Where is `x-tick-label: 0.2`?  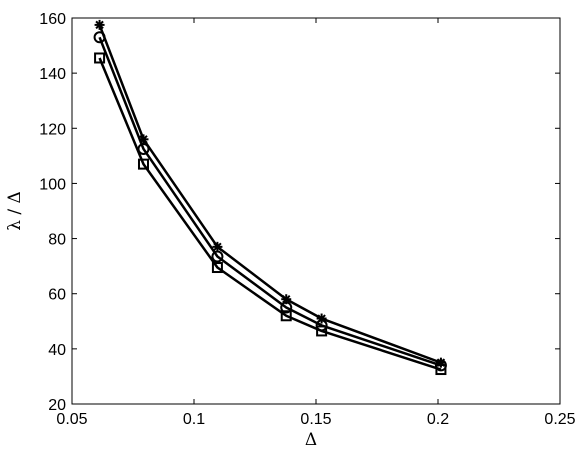
x-tick-label: 0.2 is located at coordinates (438, 419).